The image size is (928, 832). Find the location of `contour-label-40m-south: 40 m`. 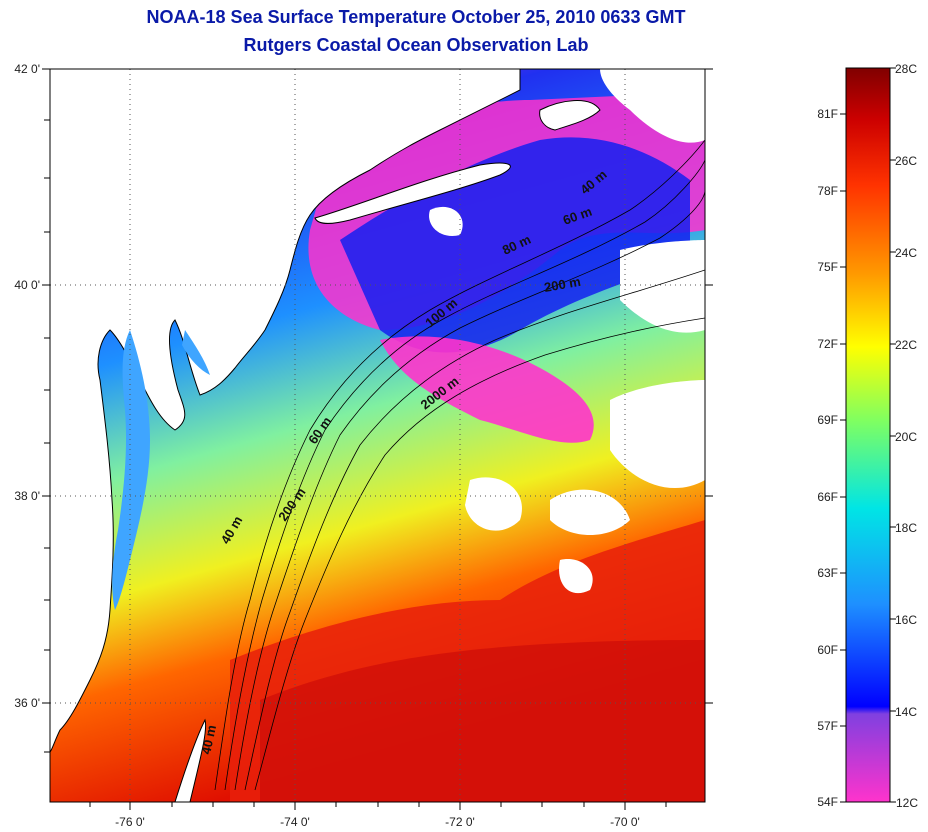

contour-label-40m-south: 40 m is located at coordinates (208, 740).